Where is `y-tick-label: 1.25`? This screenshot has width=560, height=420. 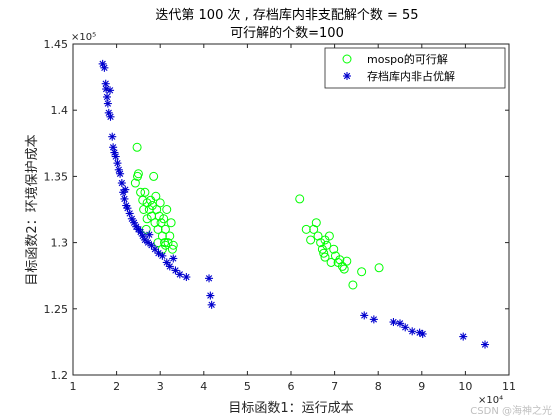 y-tick-label: 1.25 is located at coordinates (56, 309).